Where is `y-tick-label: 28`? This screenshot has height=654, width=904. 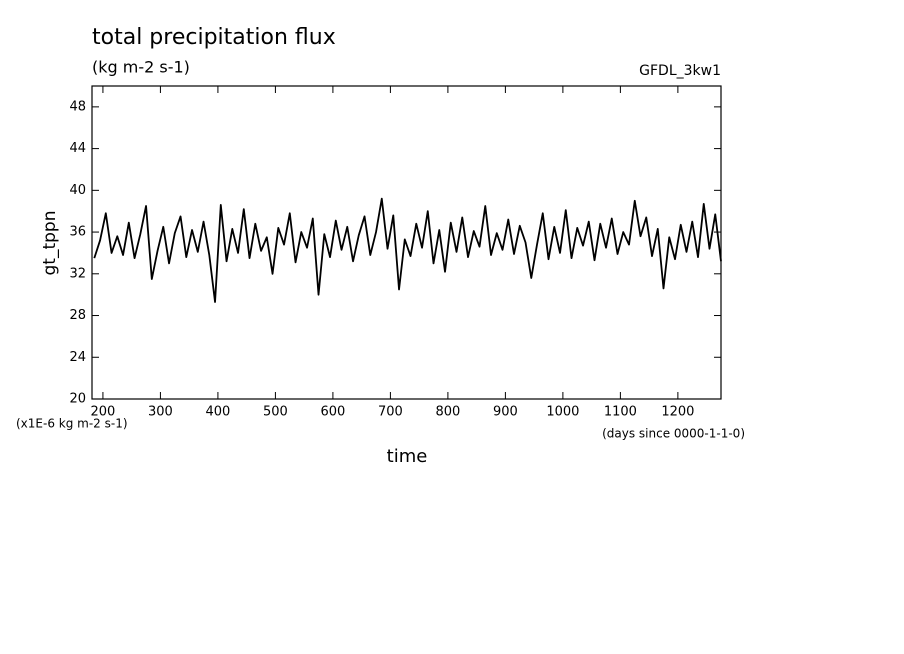
y-tick-label: 28 is located at coordinates (77, 315).